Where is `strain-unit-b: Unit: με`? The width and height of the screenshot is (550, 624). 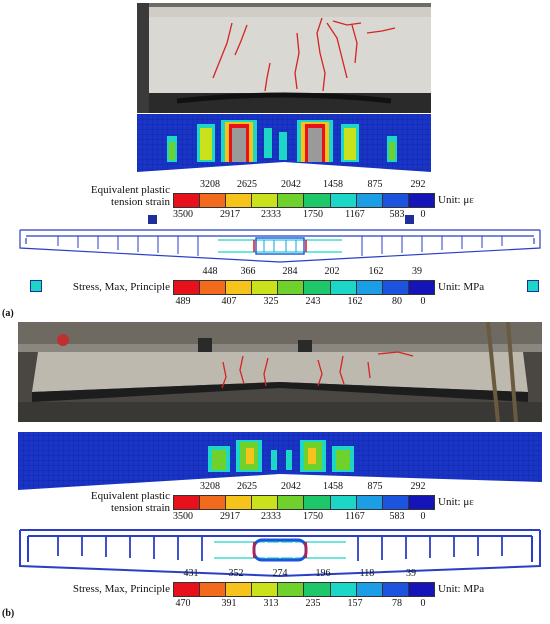
strain-unit-b: Unit: με is located at coordinates (456, 502).